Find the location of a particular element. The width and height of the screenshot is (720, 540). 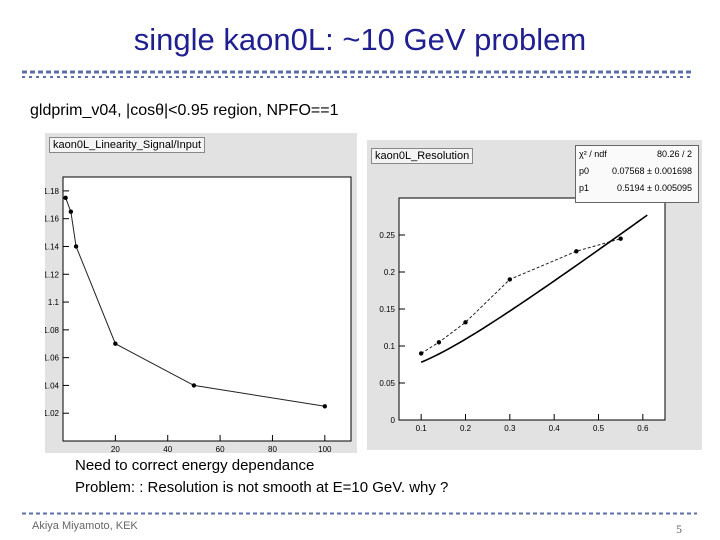

p1-value: 0.5194 ± 0.005095 is located at coordinates (654, 188).